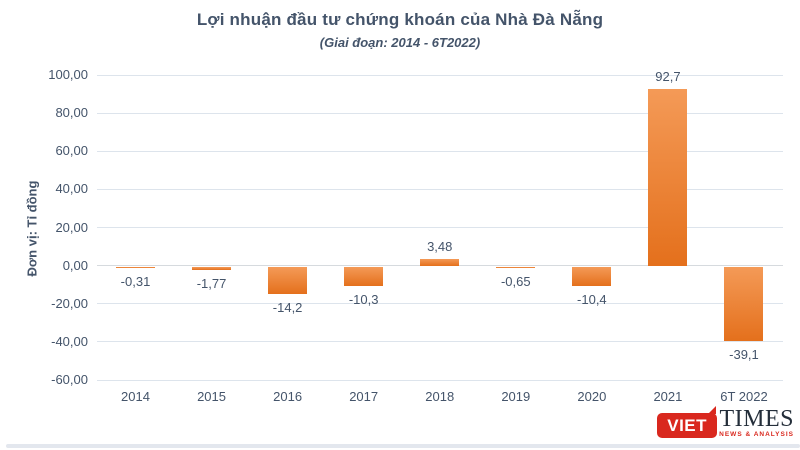 This screenshot has height=450, width=800. Describe the element at coordinates (756, 434) in the screenshot. I see `logo-tagline: NEWS & ANALYSIS` at that location.